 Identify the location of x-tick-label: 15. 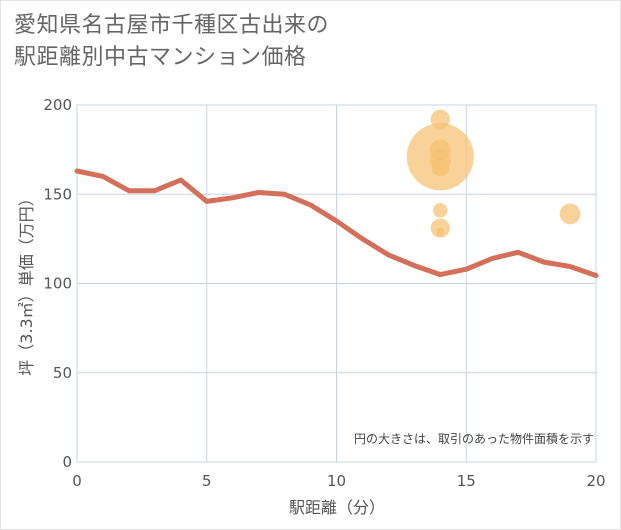
(466, 481).